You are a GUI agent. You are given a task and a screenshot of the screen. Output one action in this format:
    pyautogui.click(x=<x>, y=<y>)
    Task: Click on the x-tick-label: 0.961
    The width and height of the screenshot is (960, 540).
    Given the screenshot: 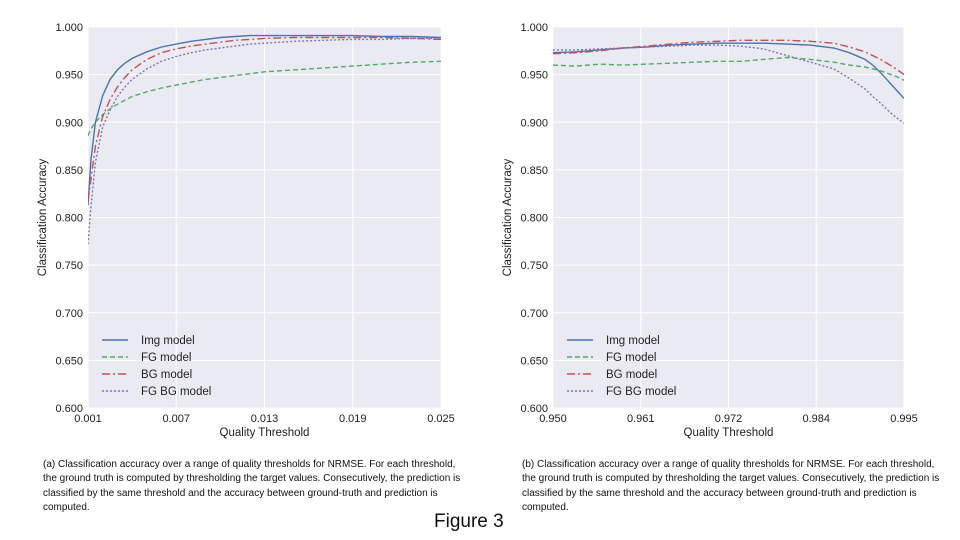 What is the action you would take?
    pyautogui.click(x=641, y=419)
    